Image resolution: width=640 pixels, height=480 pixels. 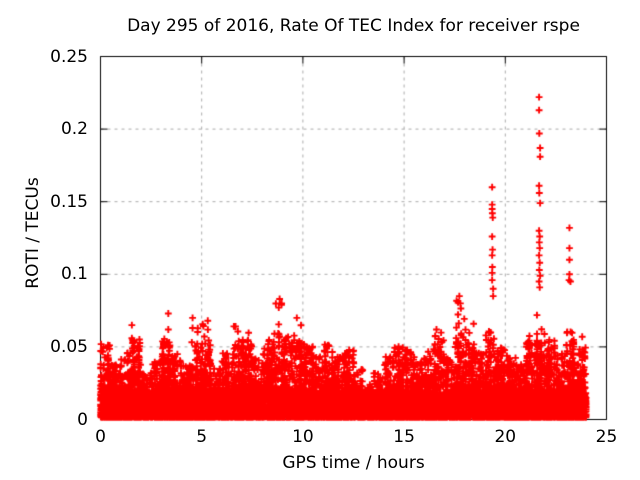 What do you see at coordinates (74, 274) in the screenshot?
I see `y-tick-label-0.1: 0.1` at bounding box center [74, 274].